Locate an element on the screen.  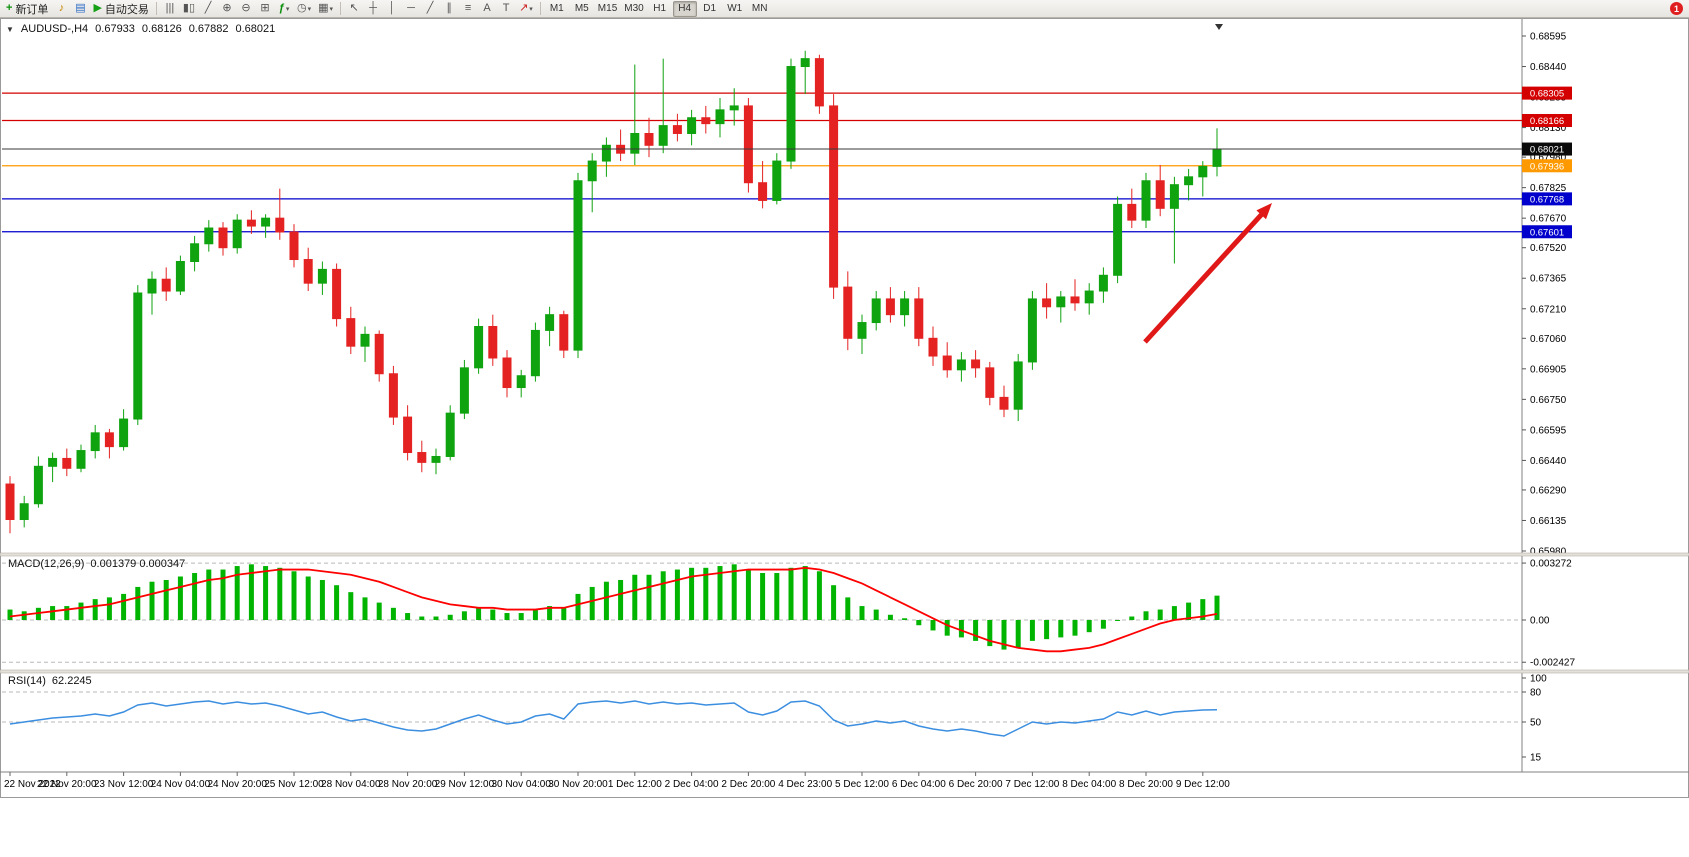
cursor-button: ↖ is located at coordinates (354, 9).